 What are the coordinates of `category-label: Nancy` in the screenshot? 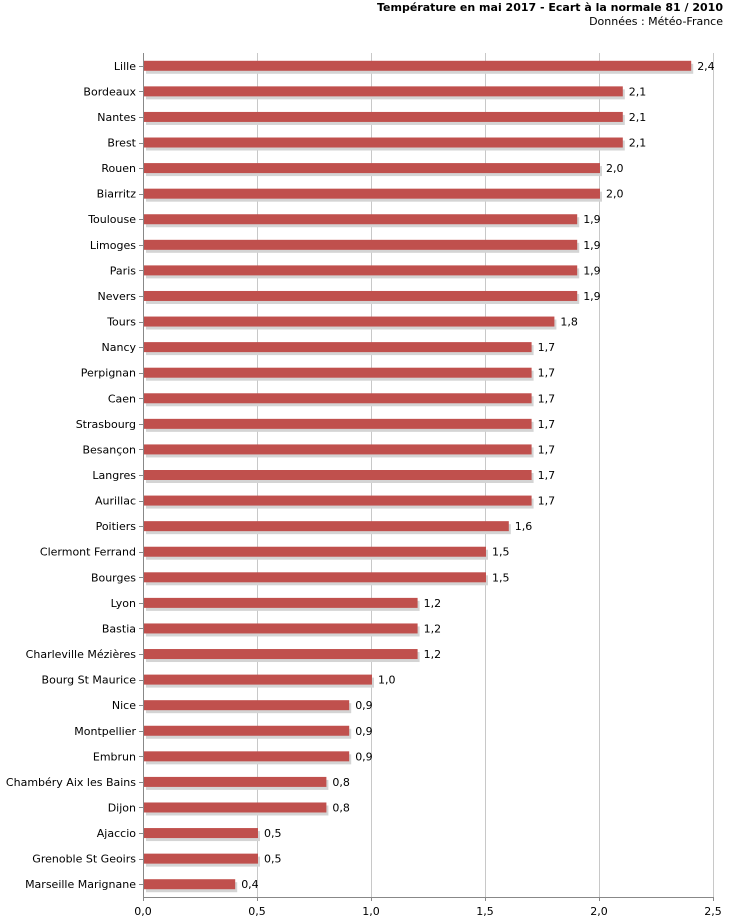 It's located at (119, 347).